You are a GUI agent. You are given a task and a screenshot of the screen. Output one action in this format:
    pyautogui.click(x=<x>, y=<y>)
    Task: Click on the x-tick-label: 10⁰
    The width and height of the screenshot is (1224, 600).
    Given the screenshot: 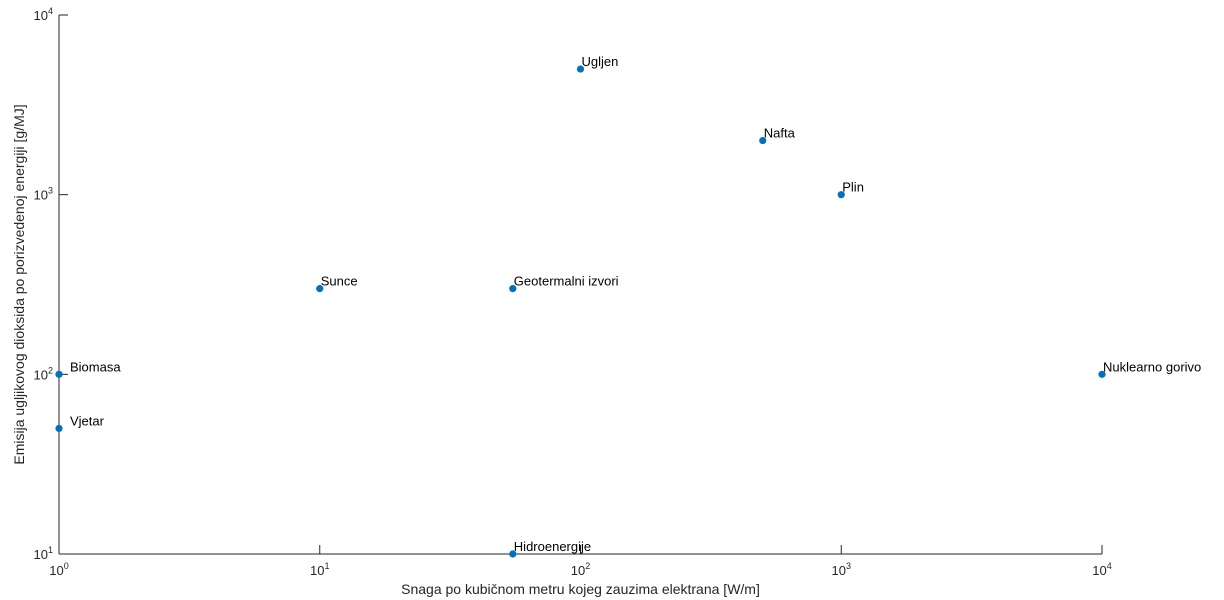 What is the action you would take?
    pyautogui.click(x=58, y=569)
    